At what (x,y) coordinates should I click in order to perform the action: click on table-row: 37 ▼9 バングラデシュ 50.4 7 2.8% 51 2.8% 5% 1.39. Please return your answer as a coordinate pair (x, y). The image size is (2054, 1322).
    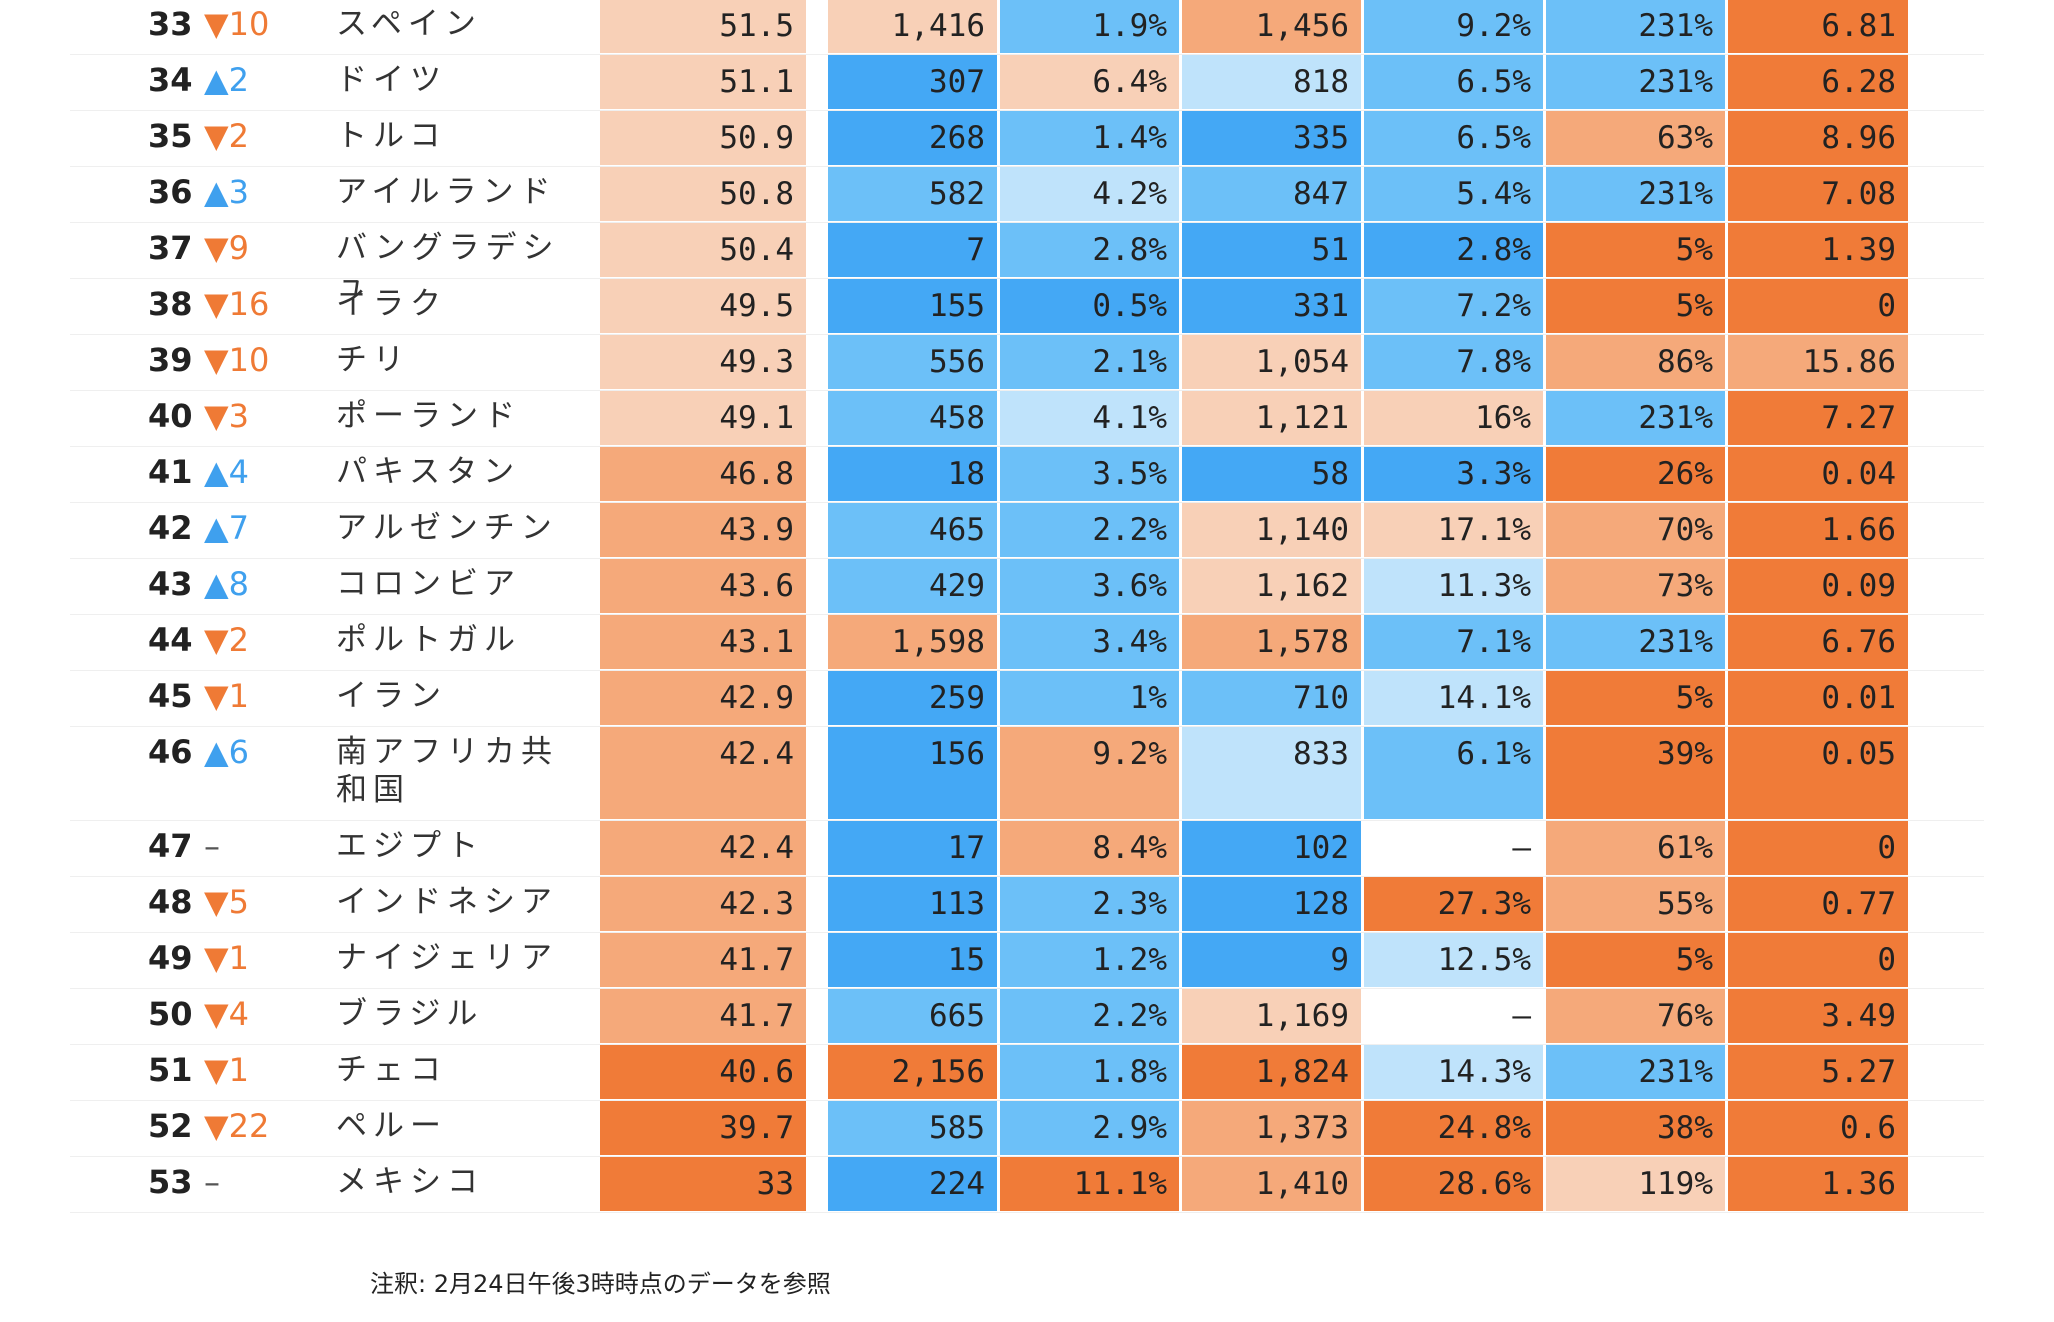
    Looking at the image, I should click on (1027, 263).